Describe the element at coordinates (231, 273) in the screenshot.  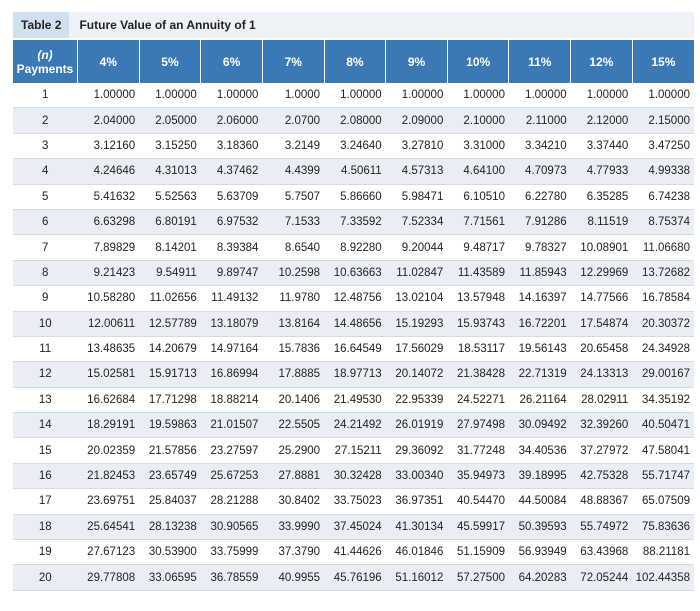
I see `value-cell: 9.89747` at that location.